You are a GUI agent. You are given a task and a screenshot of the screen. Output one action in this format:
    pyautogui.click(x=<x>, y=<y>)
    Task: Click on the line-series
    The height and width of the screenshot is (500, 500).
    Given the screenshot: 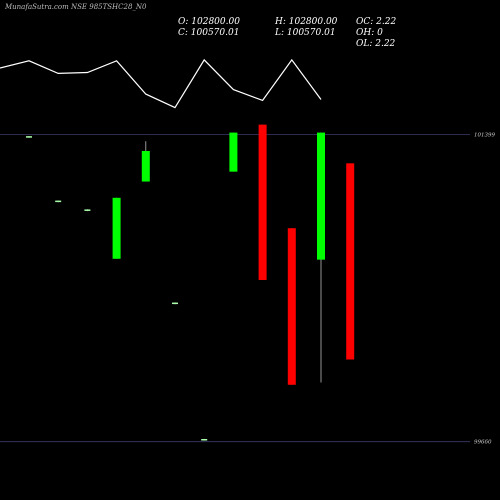 What is the action you would take?
    pyautogui.click(x=161, y=83)
    